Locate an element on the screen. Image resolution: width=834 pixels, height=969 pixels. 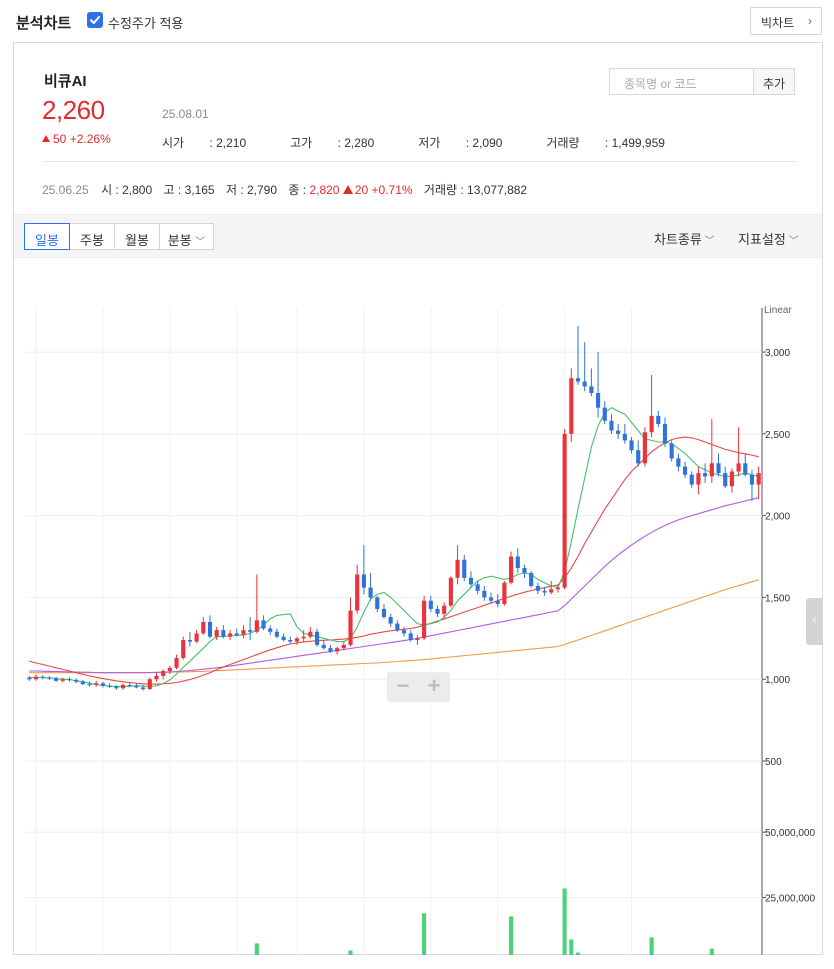
price-tick-label: 2,000 is located at coordinates (777, 517).